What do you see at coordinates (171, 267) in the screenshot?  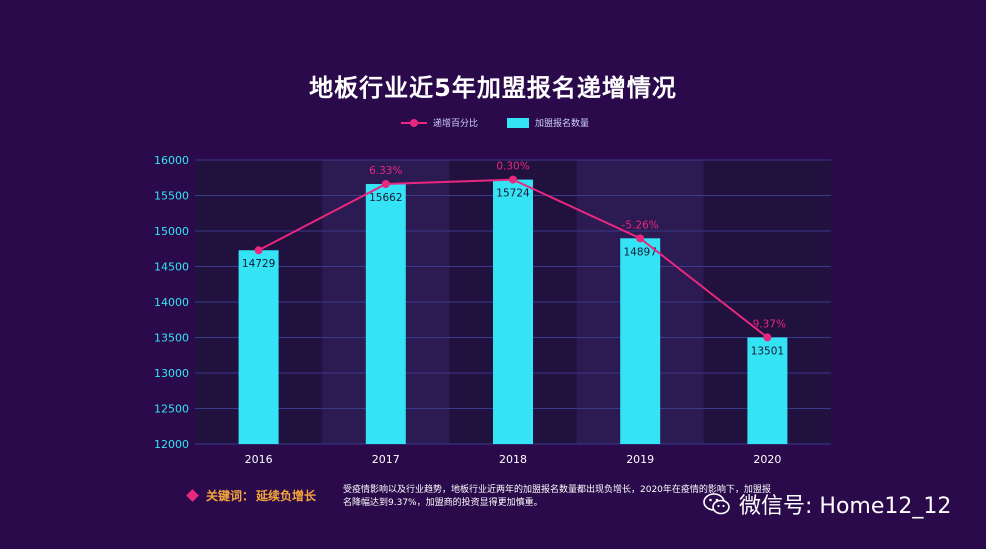 I see `y-tick-label: 14500` at bounding box center [171, 267].